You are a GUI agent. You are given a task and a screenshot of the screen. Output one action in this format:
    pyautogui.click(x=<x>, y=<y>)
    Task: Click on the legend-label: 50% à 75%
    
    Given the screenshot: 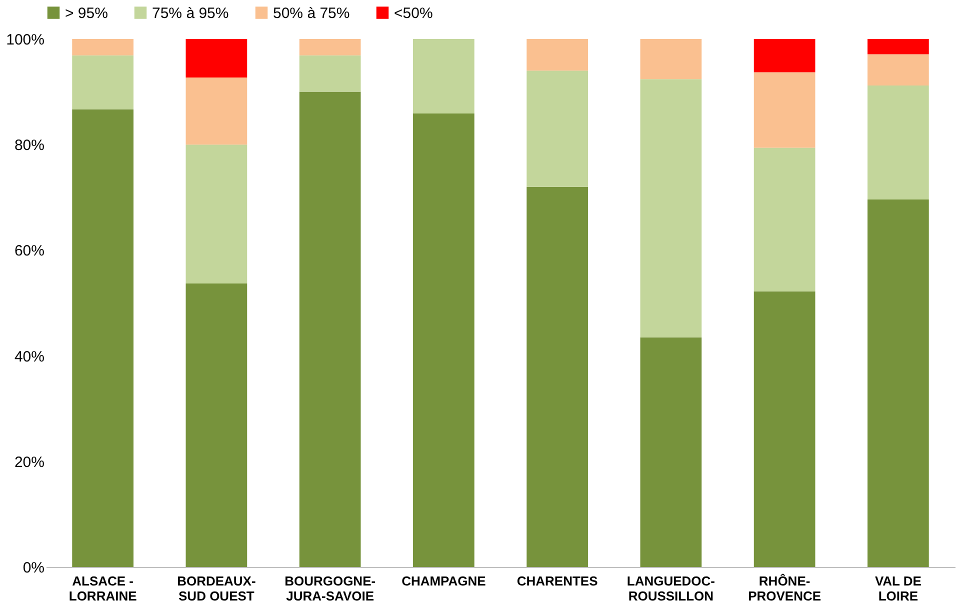 What is the action you would take?
    pyautogui.click(x=311, y=13)
    